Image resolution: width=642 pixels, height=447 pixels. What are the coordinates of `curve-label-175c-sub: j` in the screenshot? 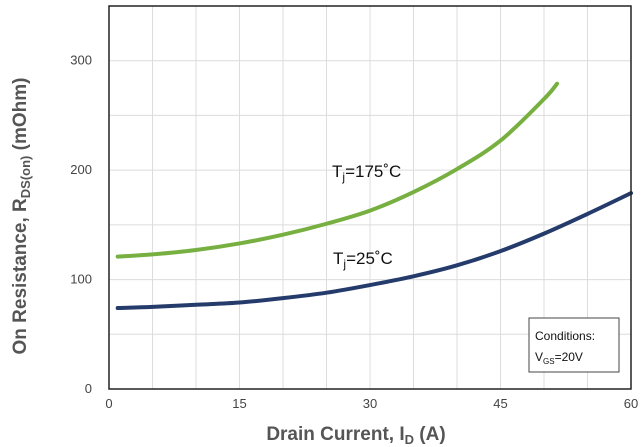 It's located at (343, 177).